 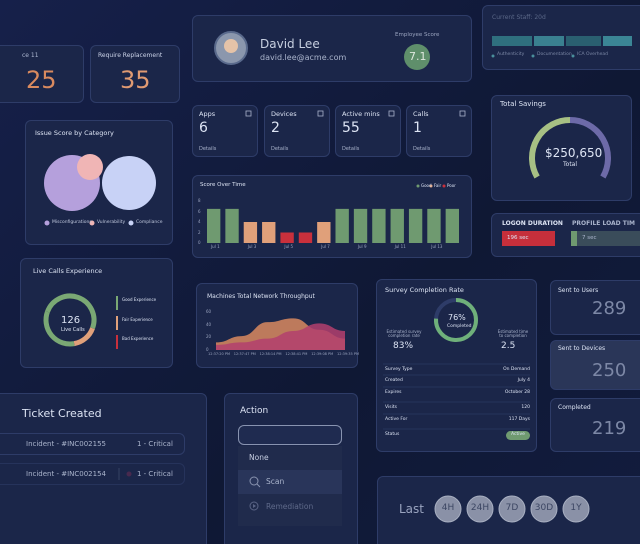 I want to click on row-label: Survey Type, so click(x=399, y=369).